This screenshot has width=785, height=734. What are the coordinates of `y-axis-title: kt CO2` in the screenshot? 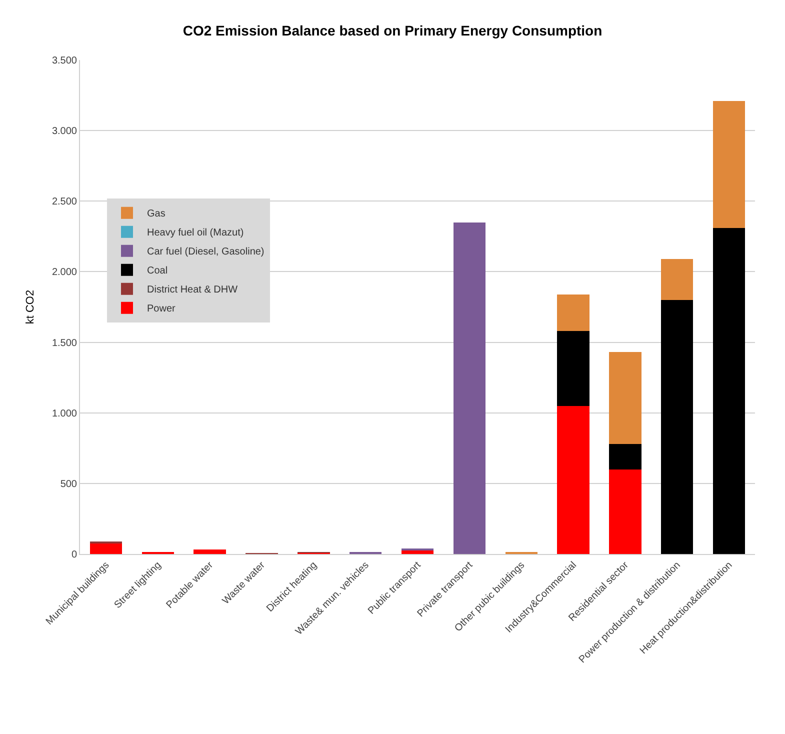 It's located at (30, 307).